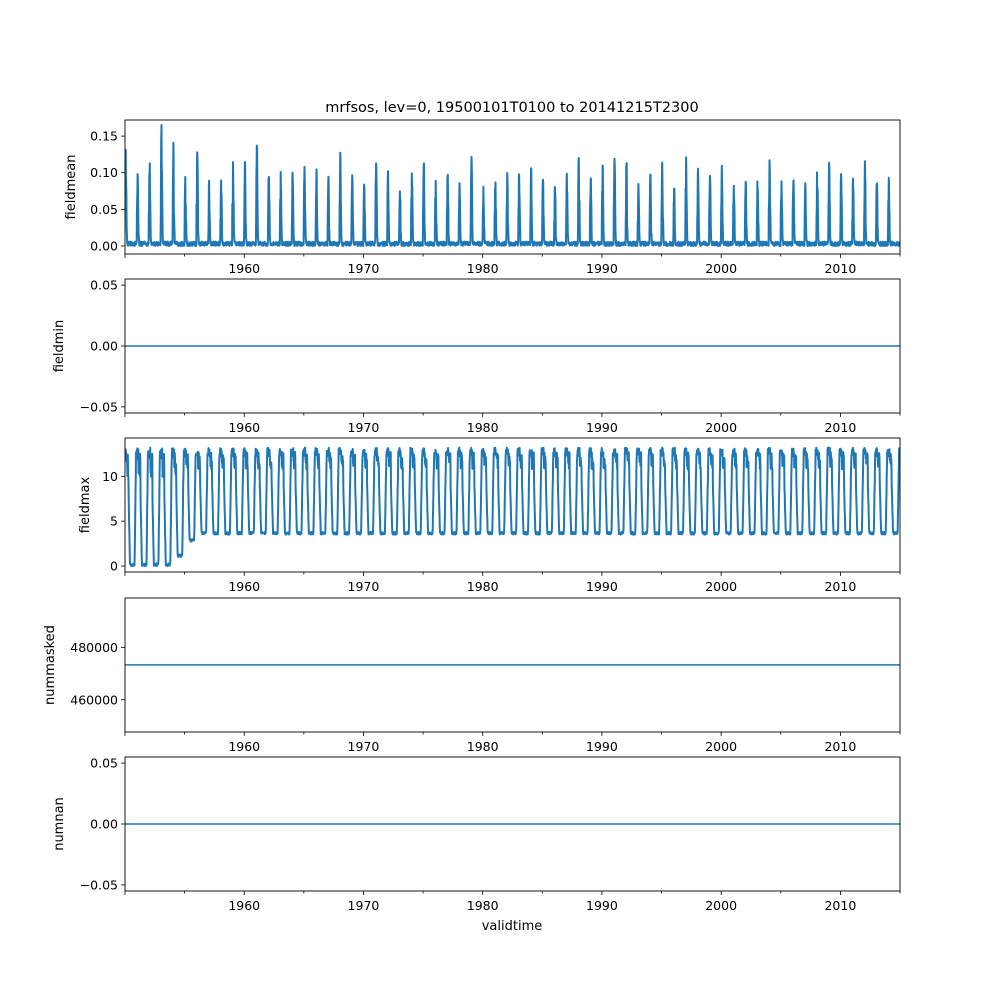 Image resolution: width=1000 pixels, height=1000 pixels. I want to click on y-axis-label: fieldmean, so click(71, 187).